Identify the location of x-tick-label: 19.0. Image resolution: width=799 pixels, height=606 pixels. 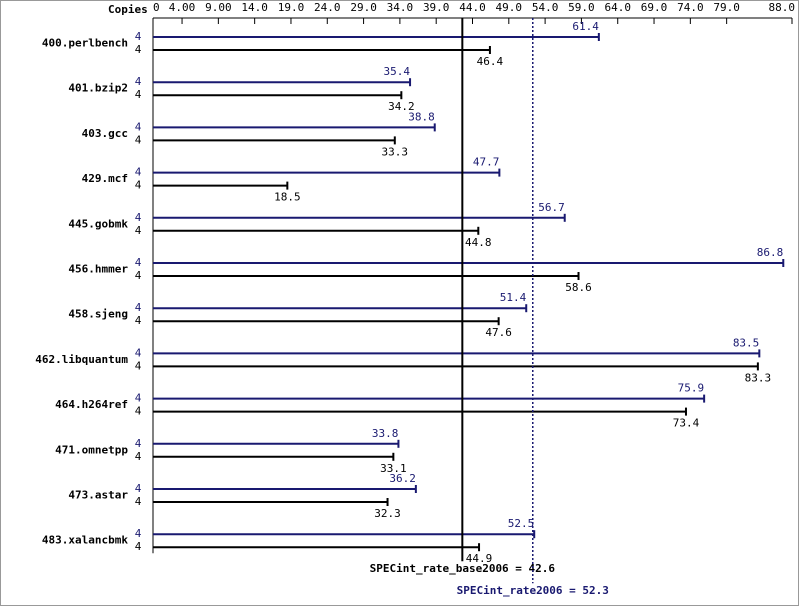
(291, 7).